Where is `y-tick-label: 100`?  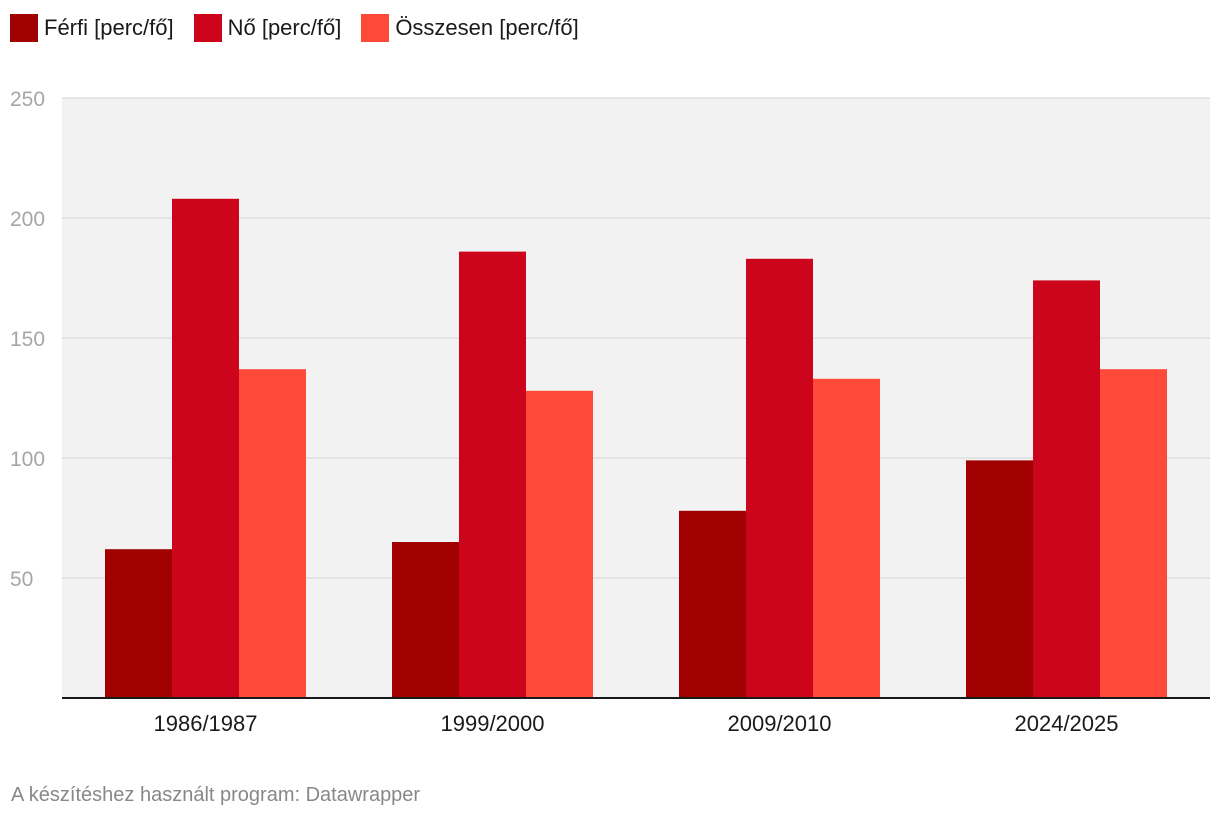 y-tick-label: 100 is located at coordinates (27, 459).